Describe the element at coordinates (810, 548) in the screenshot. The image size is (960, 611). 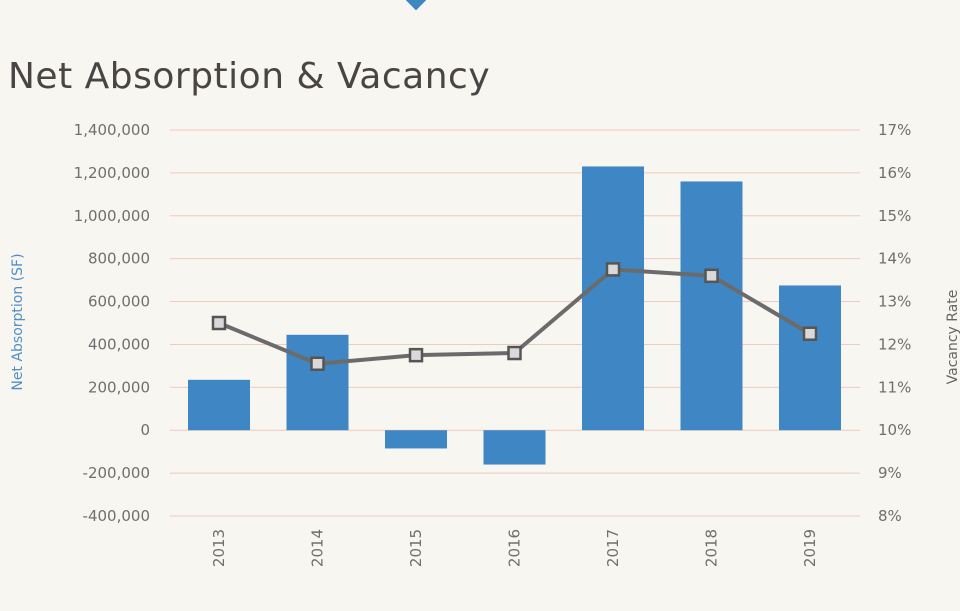
I see `x-tick-label: 2019` at that location.